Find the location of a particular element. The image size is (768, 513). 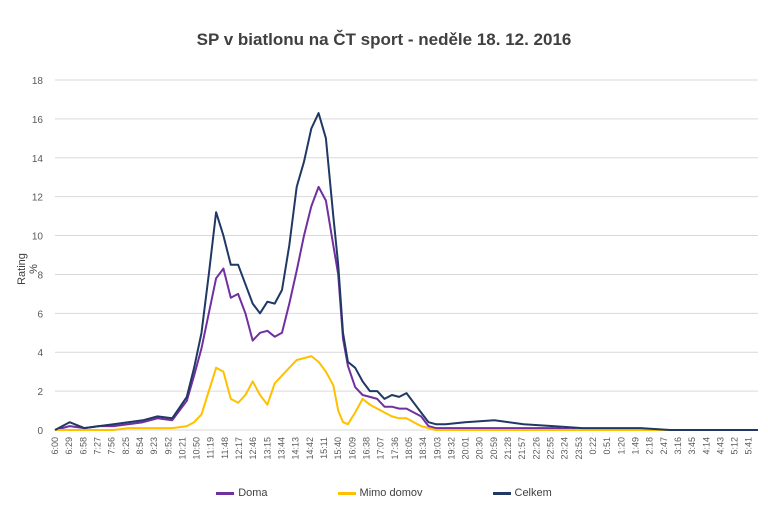

y-tick-label: 8 is located at coordinates (40, 275).